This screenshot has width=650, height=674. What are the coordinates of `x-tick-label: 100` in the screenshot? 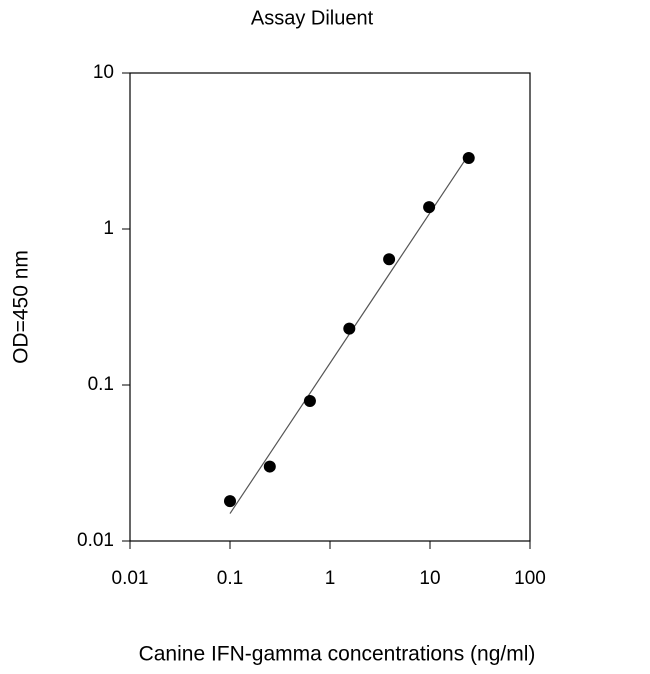 It's located at (530, 578).